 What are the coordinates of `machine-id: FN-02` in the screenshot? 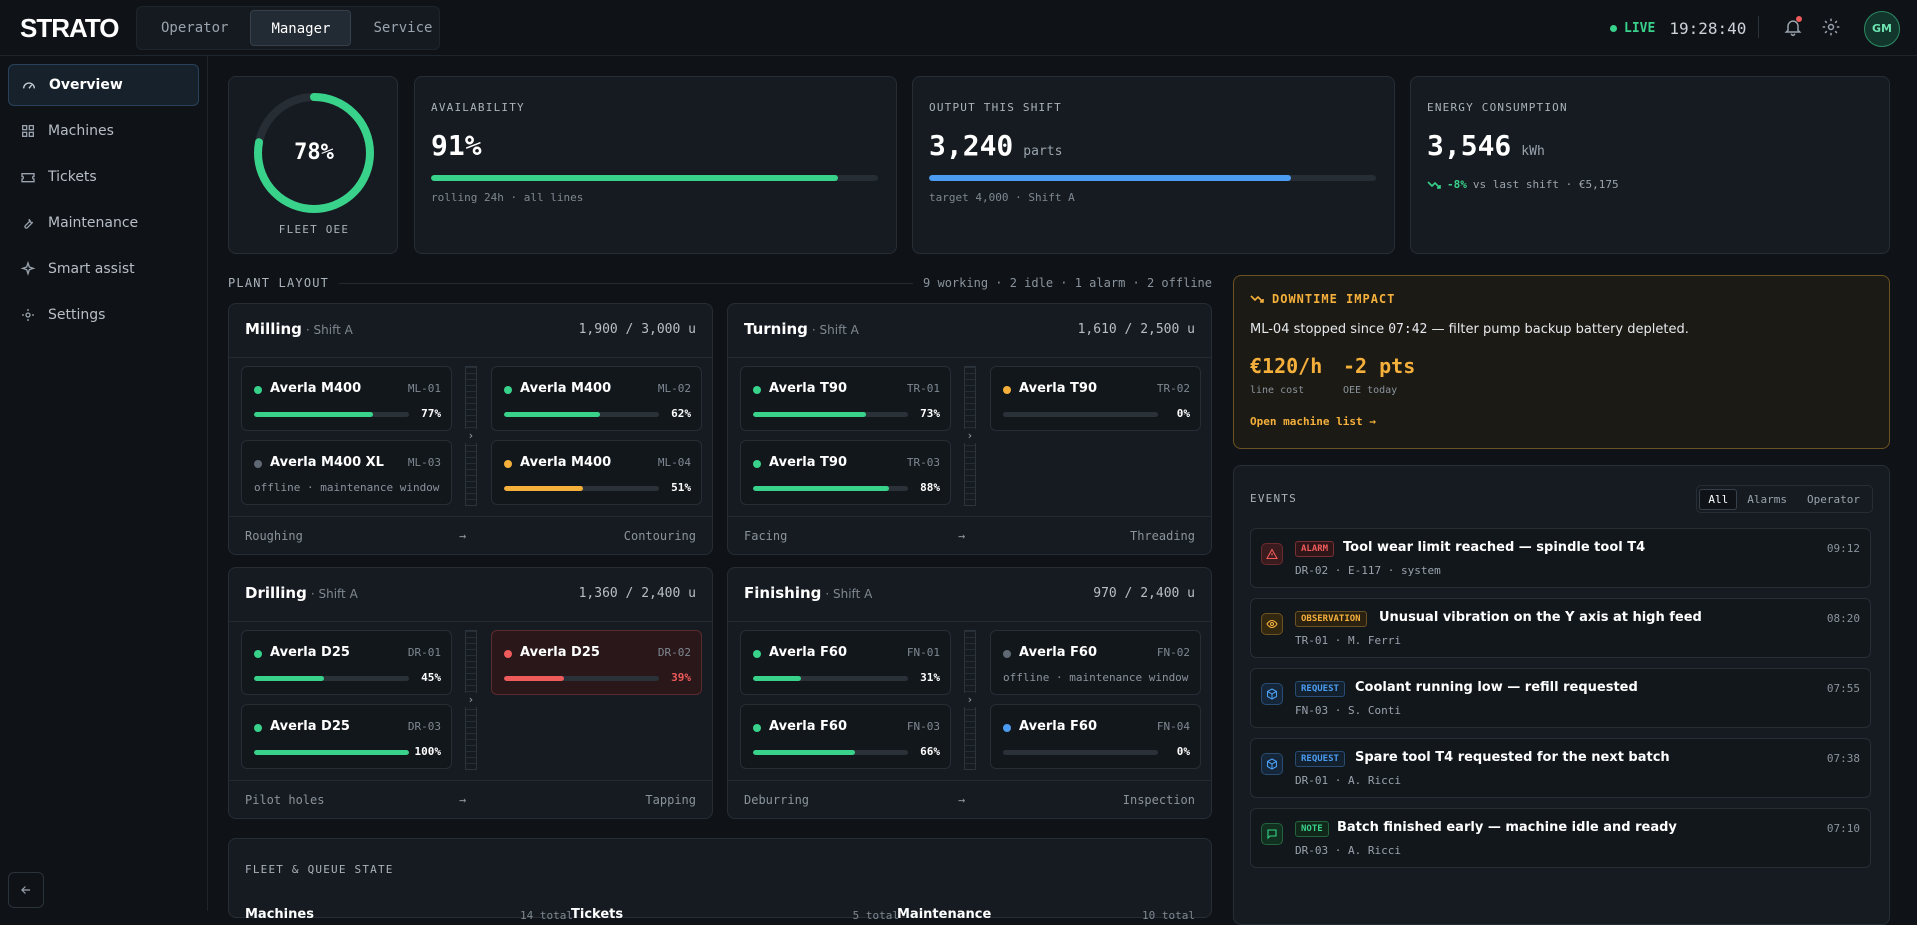 It's located at (1173, 652).